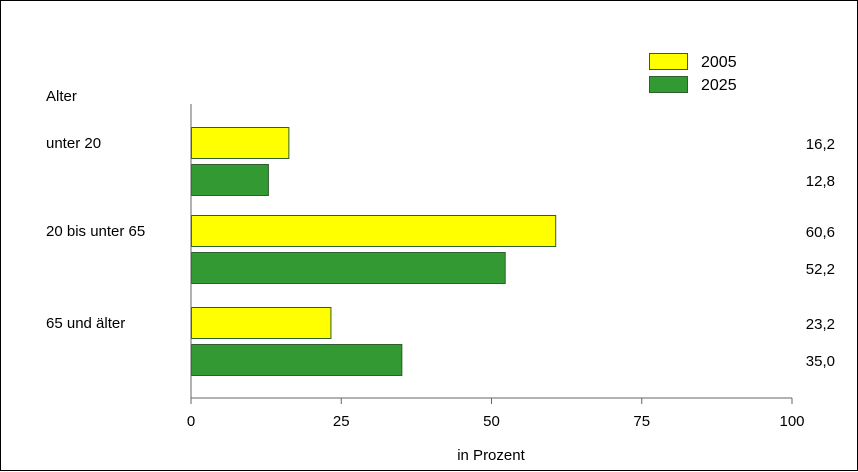  I want to click on legend-label: 2025, so click(719, 85).